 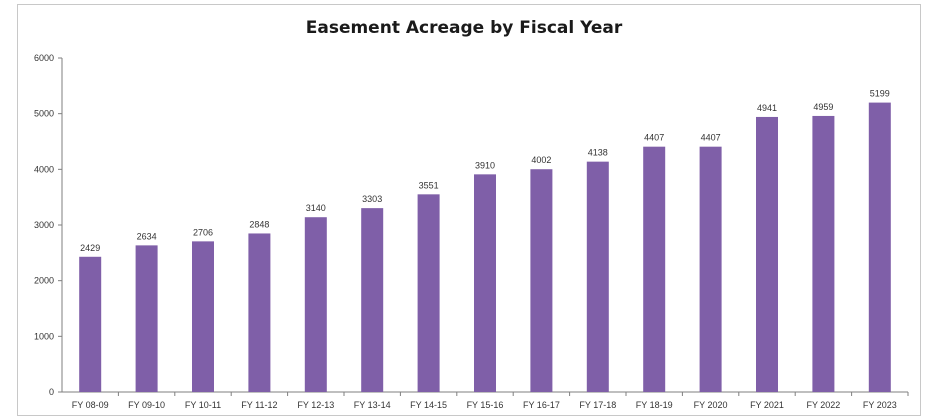 What do you see at coordinates (316, 208) in the screenshot?
I see `data-label: 3140` at bounding box center [316, 208].